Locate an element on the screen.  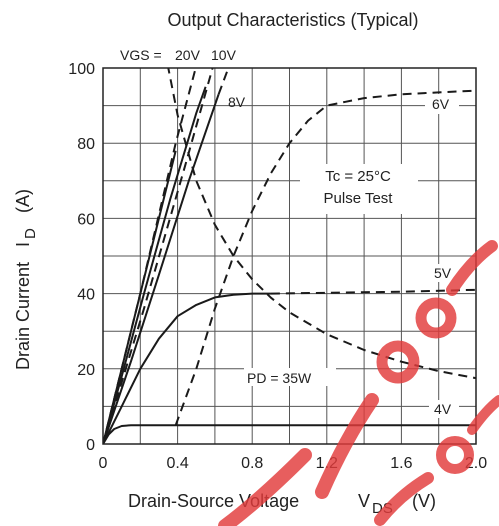
y-axis-label-subscript: D is located at coordinates (30, 233).